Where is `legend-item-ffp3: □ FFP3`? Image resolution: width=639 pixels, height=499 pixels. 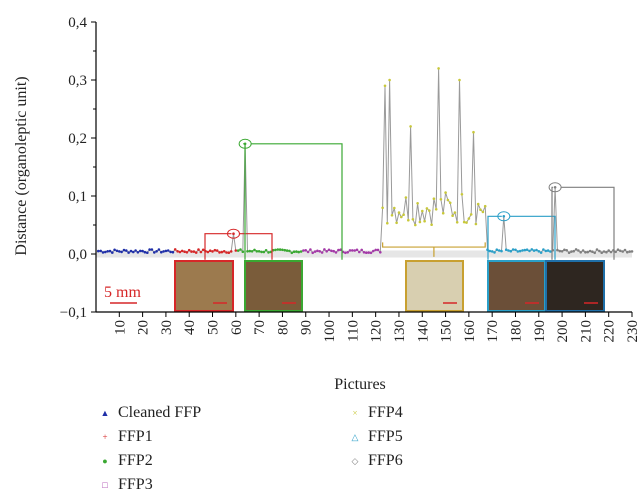
legend-item-ffp3: □ FFP3 is located at coordinates (124, 485).